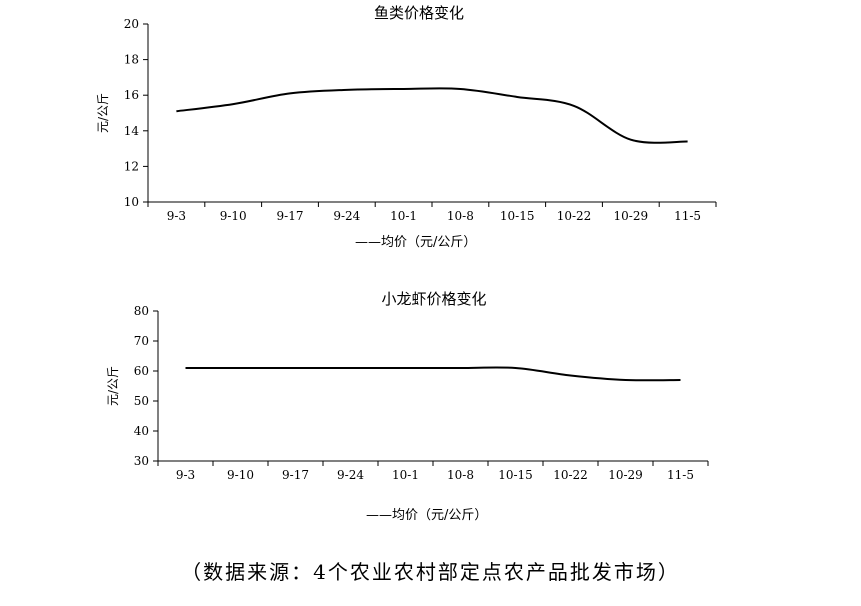  Describe the element at coordinates (141, 401) in the screenshot. I see `y-tick-label: 50` at that location.